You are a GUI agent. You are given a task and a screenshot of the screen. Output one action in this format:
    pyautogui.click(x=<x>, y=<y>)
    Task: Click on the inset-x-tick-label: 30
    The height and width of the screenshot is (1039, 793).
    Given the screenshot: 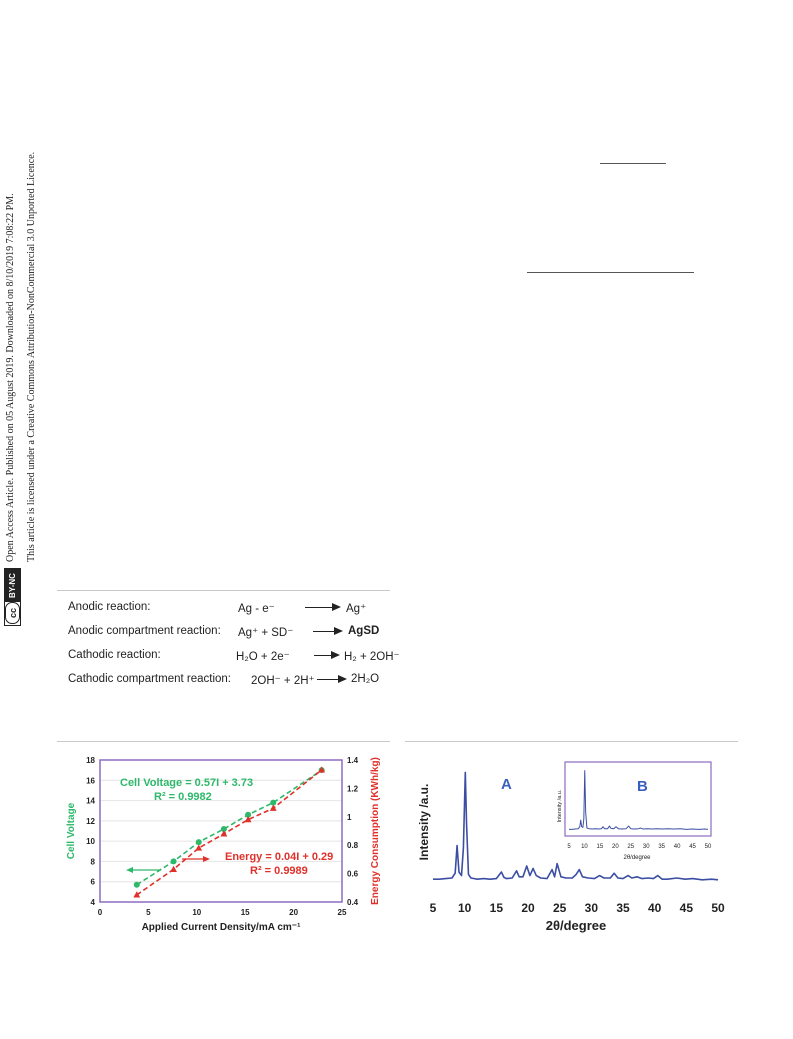 What is the action you would take?
    pyautogui.click(x=646, y=847)
    